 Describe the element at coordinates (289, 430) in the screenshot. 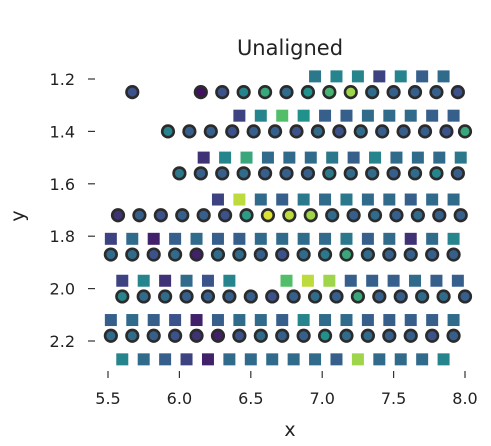

I see `x-axis-label: x` at that location.